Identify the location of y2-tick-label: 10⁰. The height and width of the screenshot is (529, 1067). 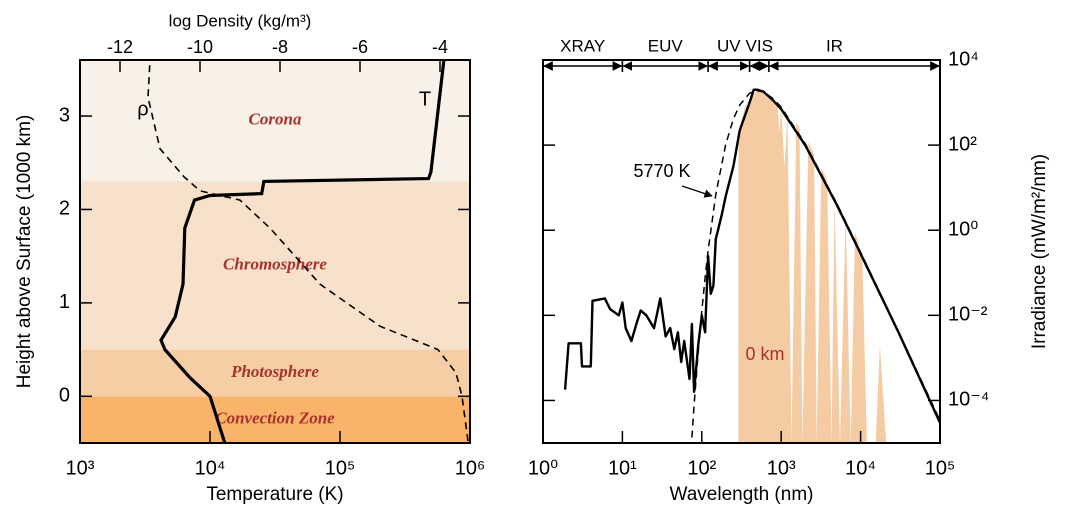
(963, 230).